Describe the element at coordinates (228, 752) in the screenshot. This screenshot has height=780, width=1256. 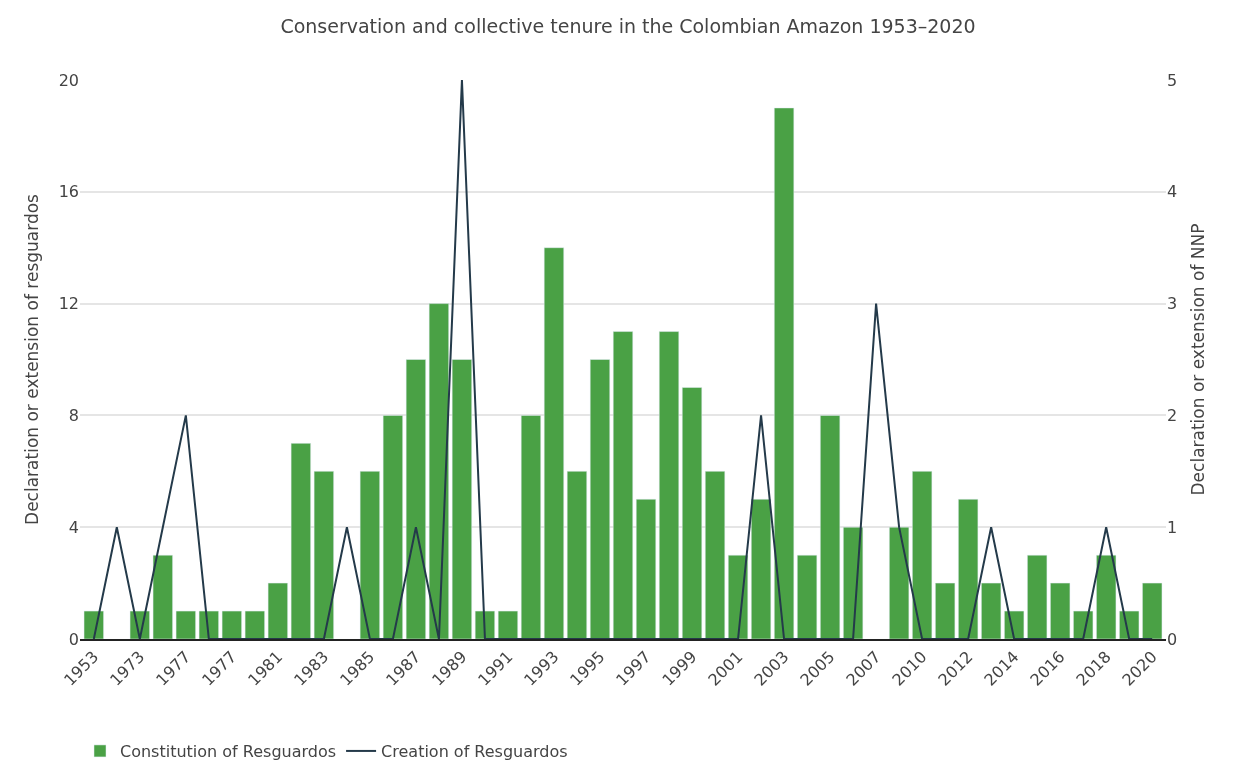
I see `legend-label: Constitution of Resguardos` at that location.